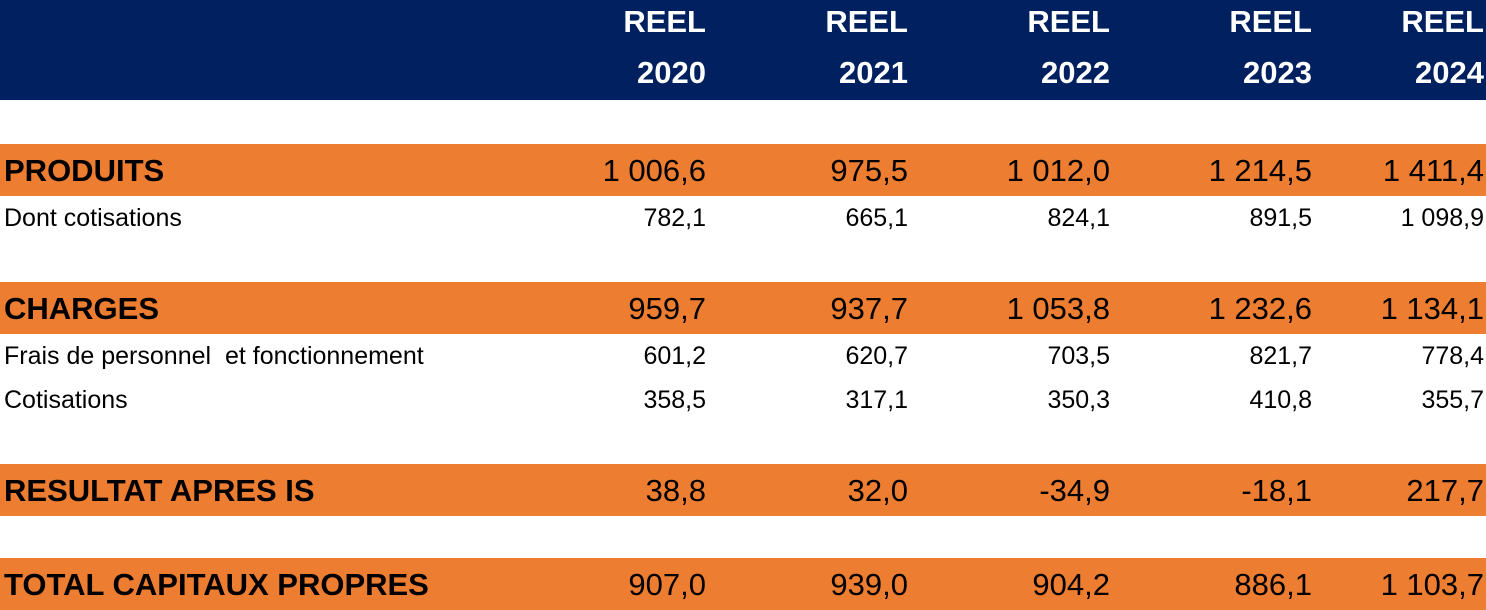 The height and width of the screenshot is (610, 1486). What do you see at coordinates (667, 308) in the screenshot?
I see `cell-2020: 959,7` at bounding box center [667, 308].